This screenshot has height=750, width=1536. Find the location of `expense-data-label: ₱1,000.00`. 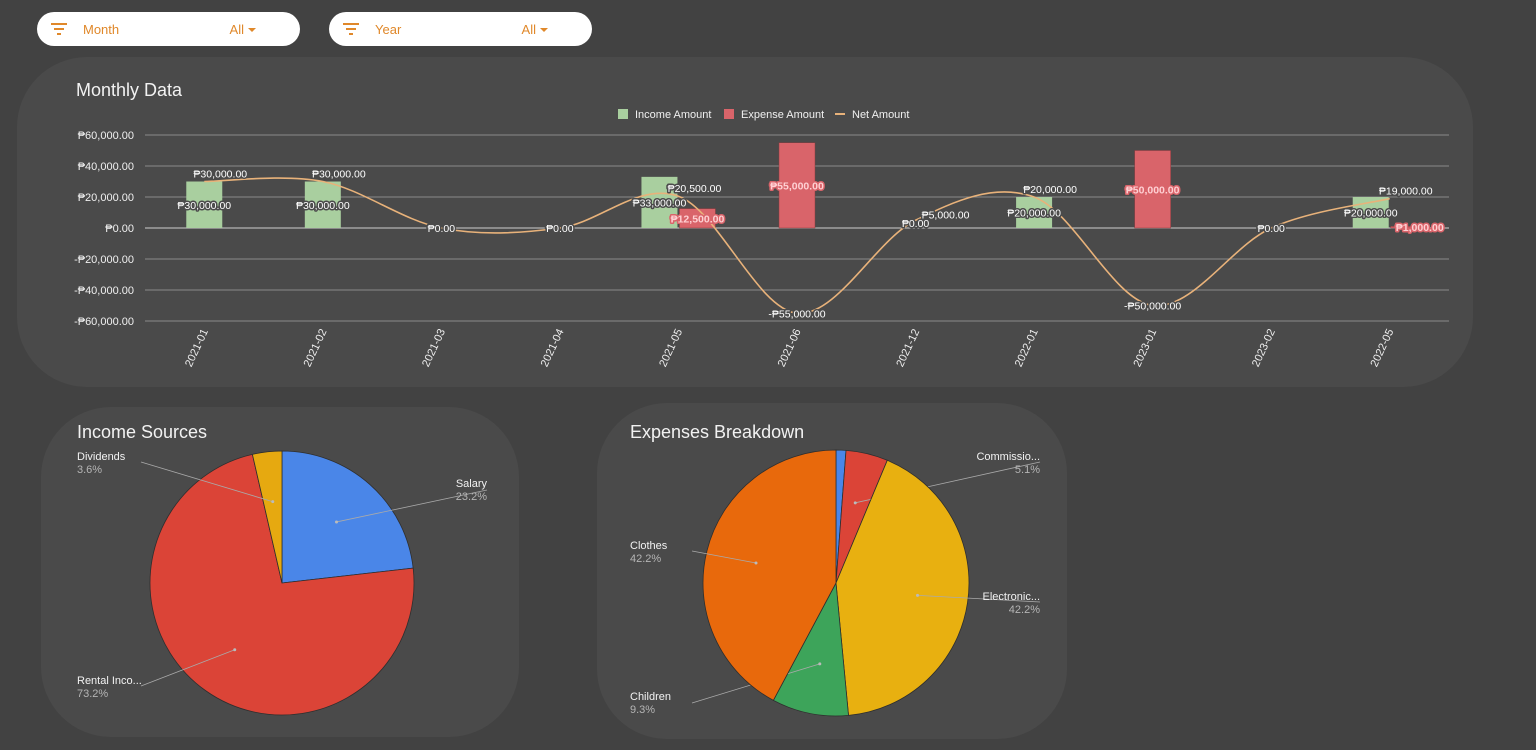

expense-data-label: ₱1,000.00 is located at coordinates (1420, 228).